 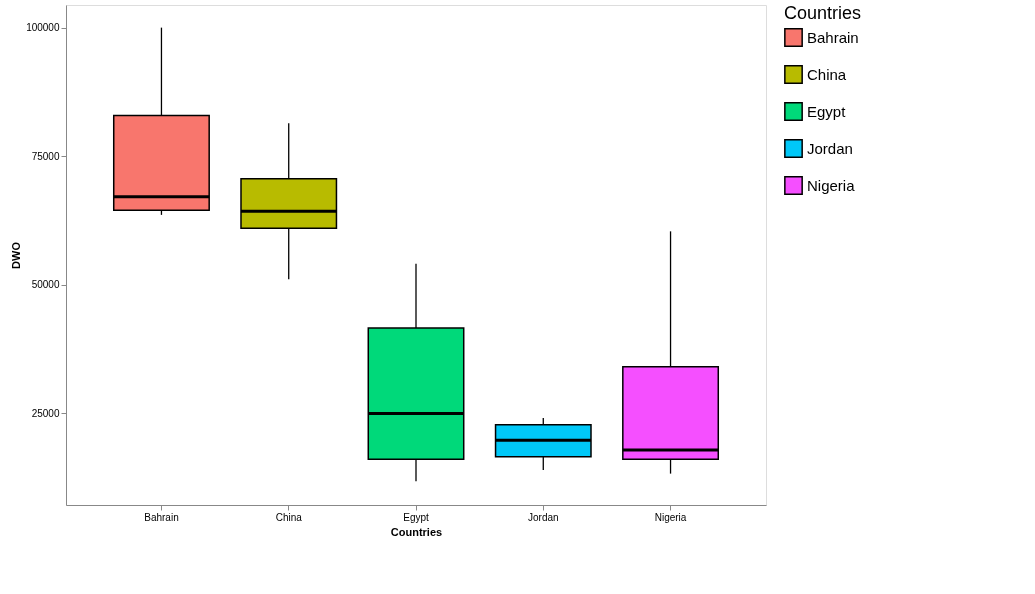 I want to click on x-tick-label: Bahrain, so click(x=161, y=517).